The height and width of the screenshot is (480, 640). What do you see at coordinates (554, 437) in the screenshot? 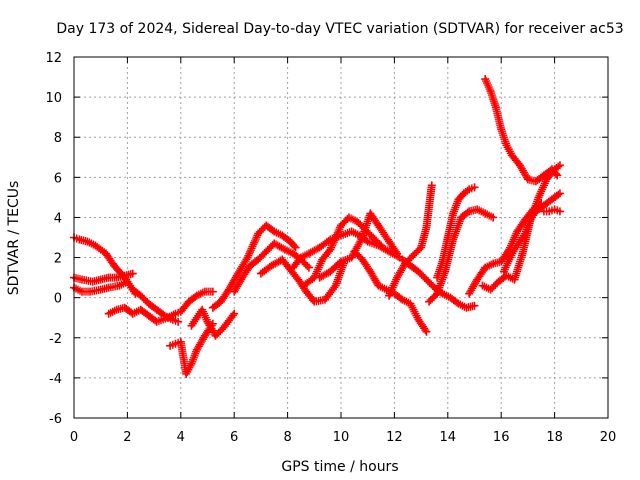
I see `x-tick-label: 18` at bounding box center [554, 437].